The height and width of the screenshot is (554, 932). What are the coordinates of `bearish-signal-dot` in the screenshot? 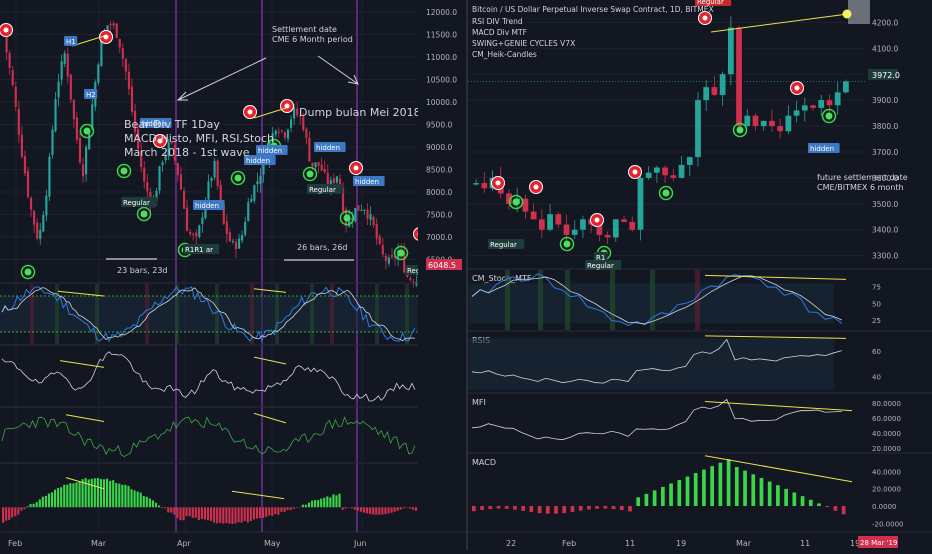 It's located at (498, 183).